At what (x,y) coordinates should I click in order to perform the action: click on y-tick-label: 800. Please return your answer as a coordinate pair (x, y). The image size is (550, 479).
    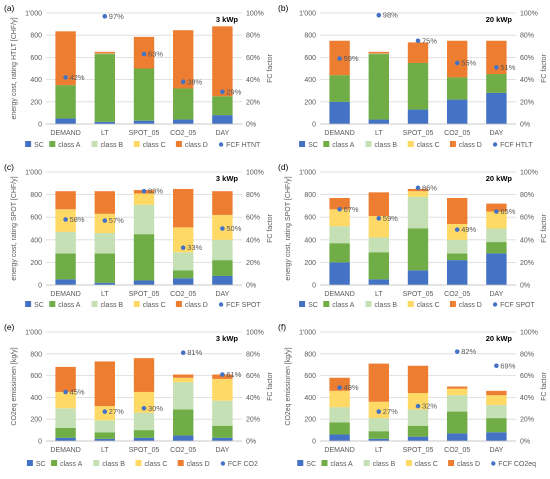
    Looking at the image, I should click on (36, 354).